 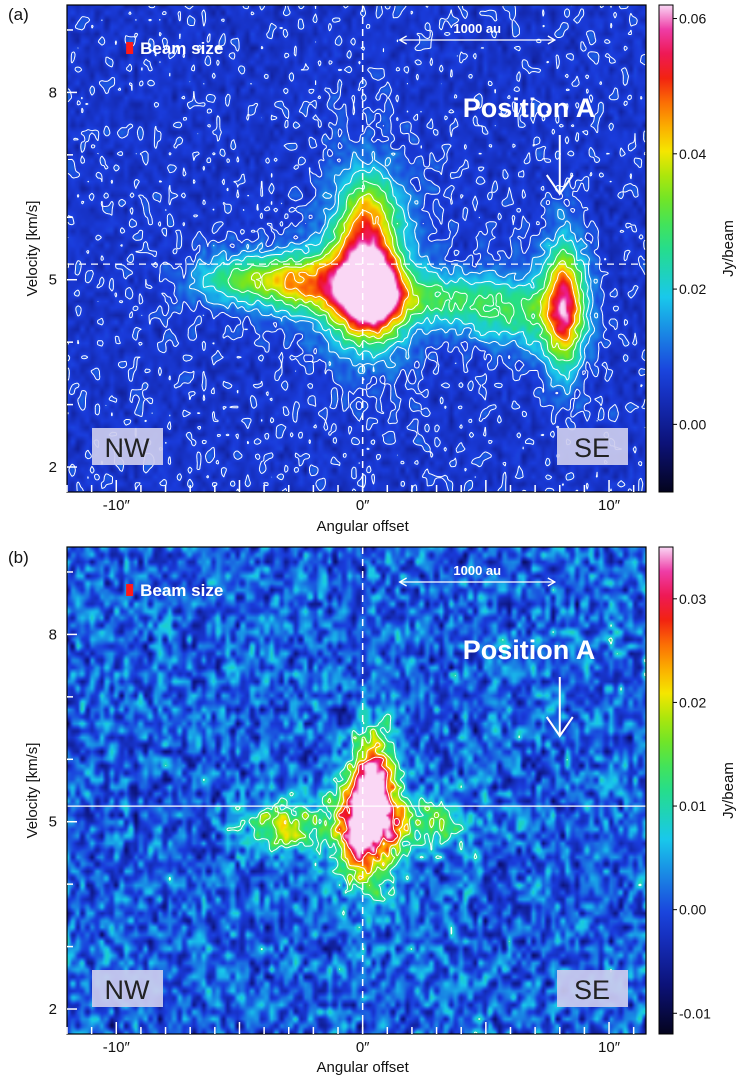 I want to click on panel-label: (a), so click(x=18, y=14).